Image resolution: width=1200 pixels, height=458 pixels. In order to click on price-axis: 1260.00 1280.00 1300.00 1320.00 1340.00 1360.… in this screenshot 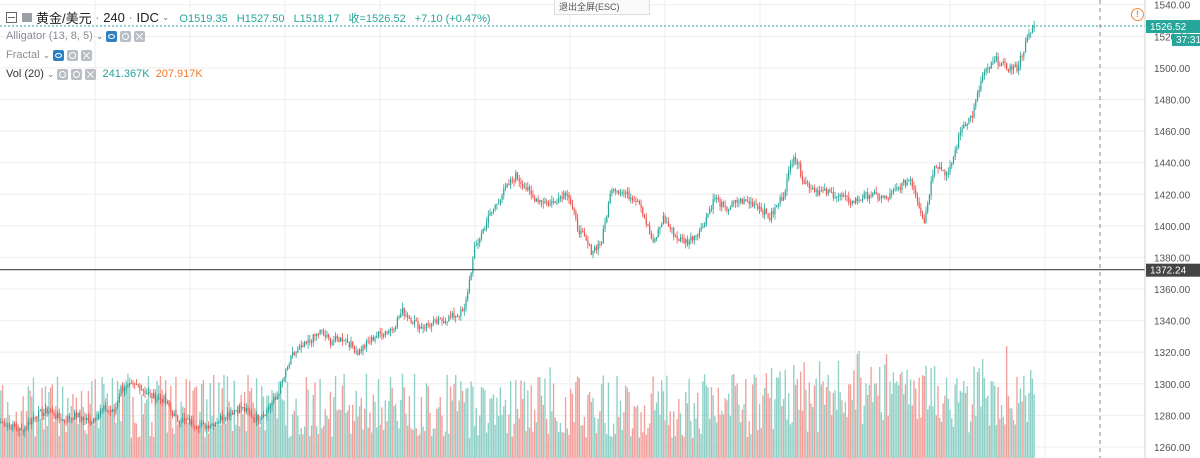, I will do `click(1172, 227)`.